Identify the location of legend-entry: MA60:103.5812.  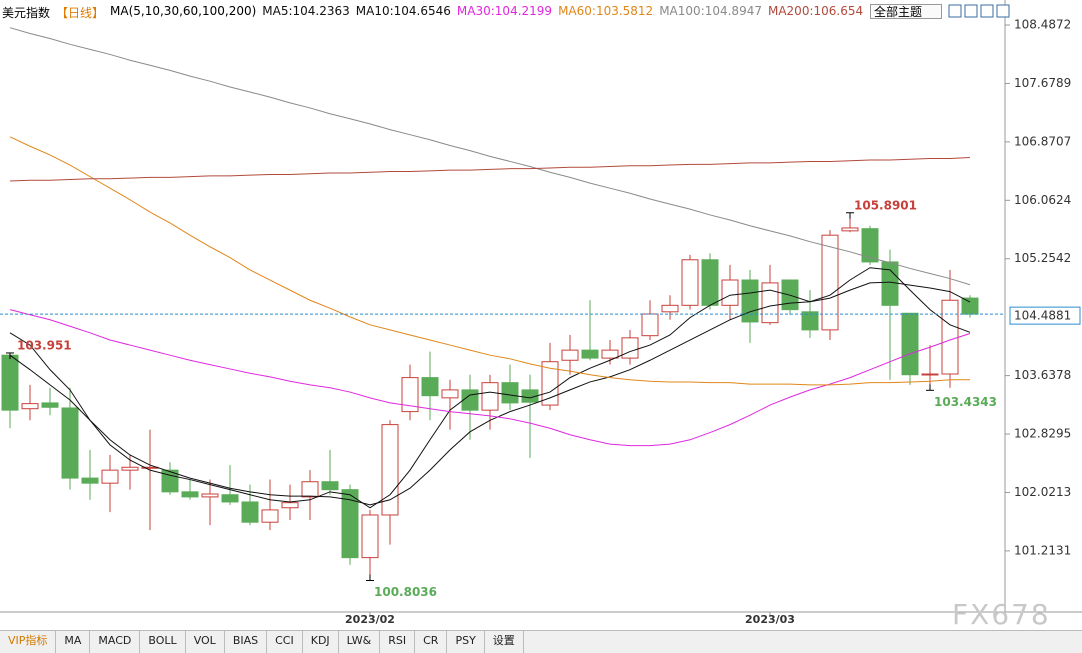
(606, 11).